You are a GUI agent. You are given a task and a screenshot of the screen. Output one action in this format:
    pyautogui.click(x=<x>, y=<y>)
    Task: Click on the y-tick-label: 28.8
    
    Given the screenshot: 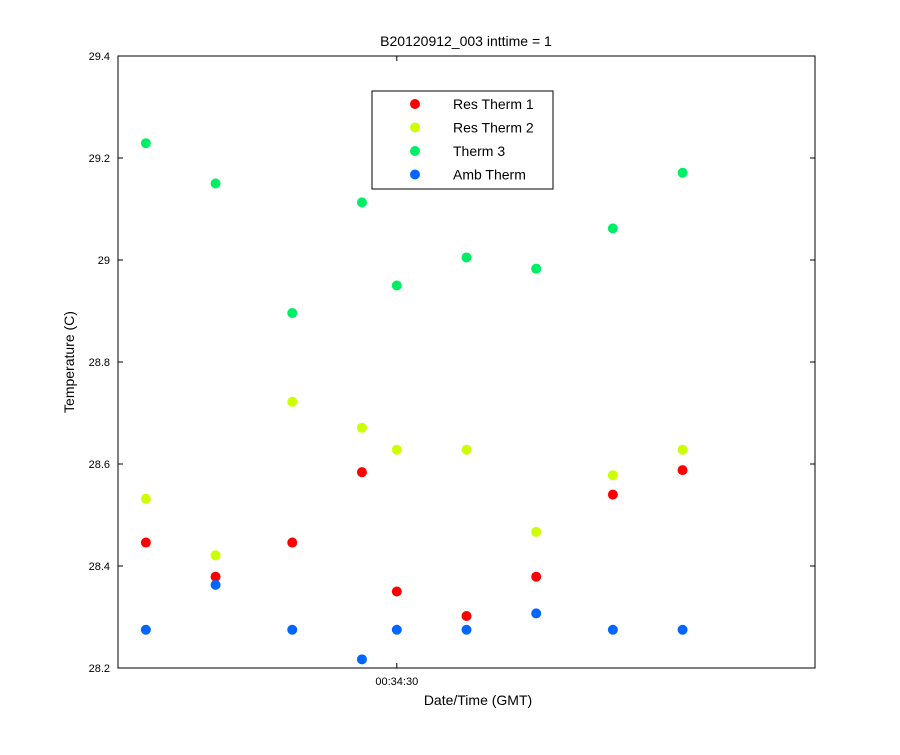 What is the action you would take?
    pyautogui.click(x=99, y=363)
    